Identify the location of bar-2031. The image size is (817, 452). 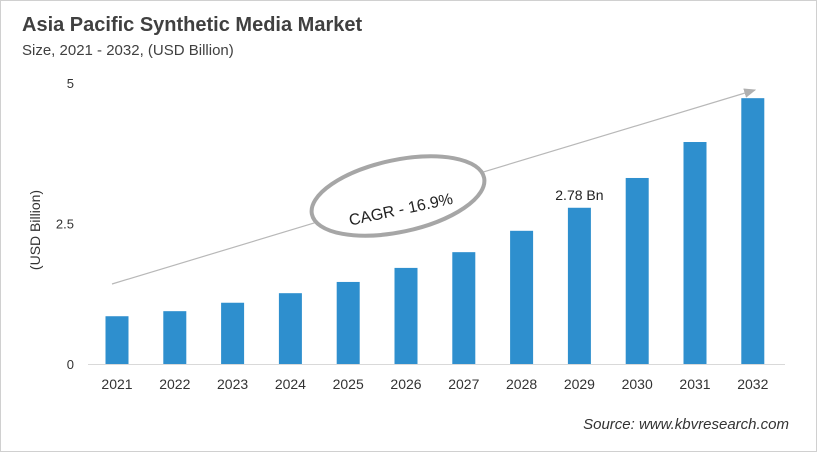
(695, 253).